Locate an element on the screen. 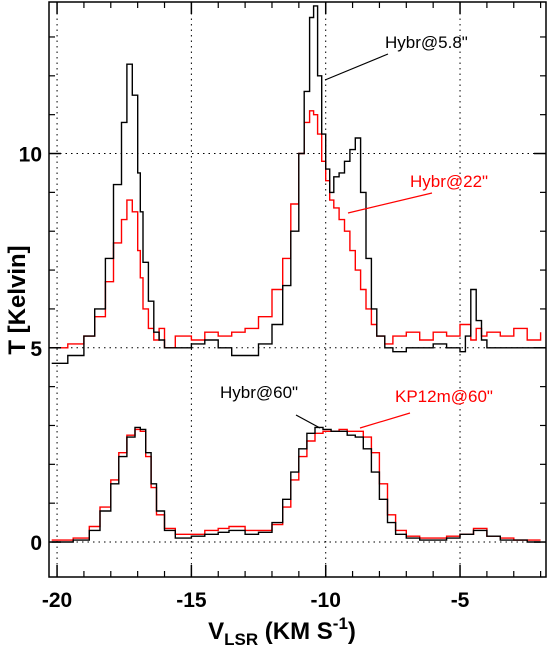 This screenshot has height=650, width=549. x-axis-title: VLSR (KM S-1) is located at coordinates (282, 631).